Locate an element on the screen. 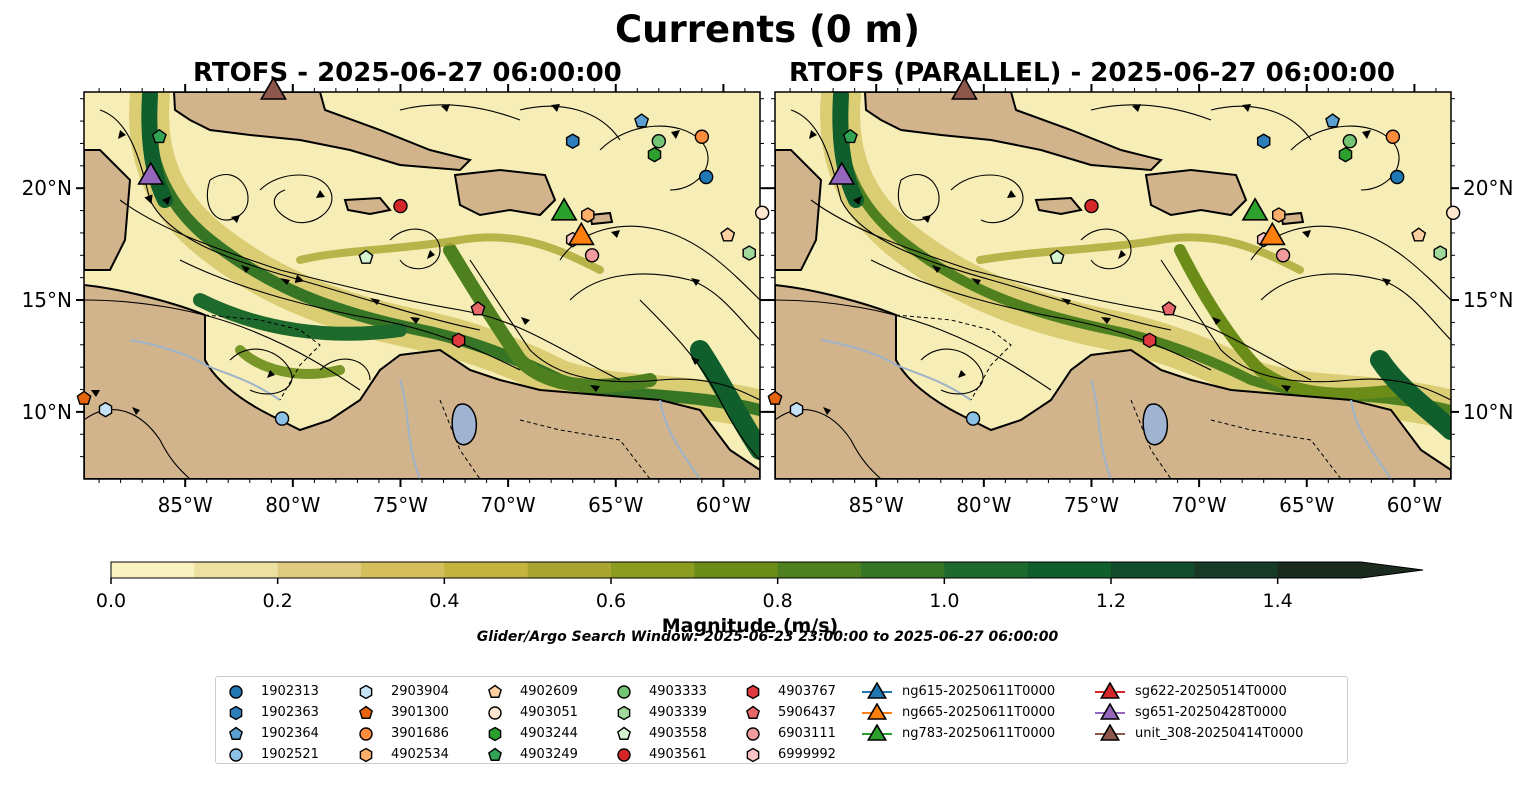 This screenshot has width=1535, height=802. lon-tick-label: 65°W is located at coordinates (1306, 505).